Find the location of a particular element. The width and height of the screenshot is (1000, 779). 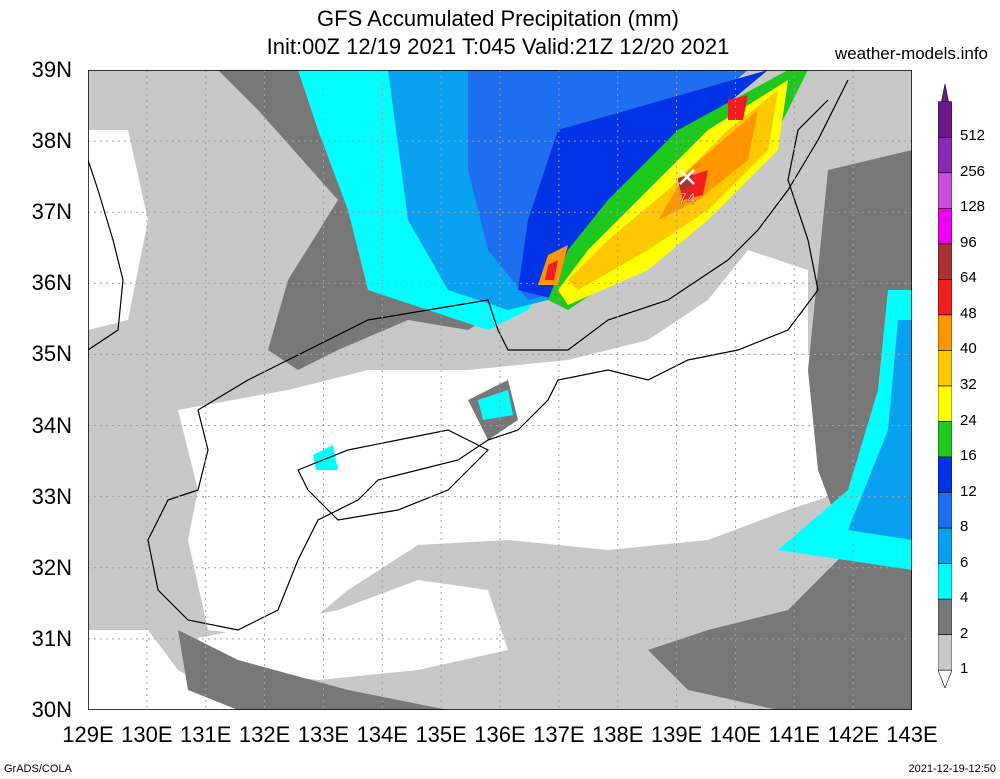

colorbar-bottom-arrow is located at coordinates (945, 678).